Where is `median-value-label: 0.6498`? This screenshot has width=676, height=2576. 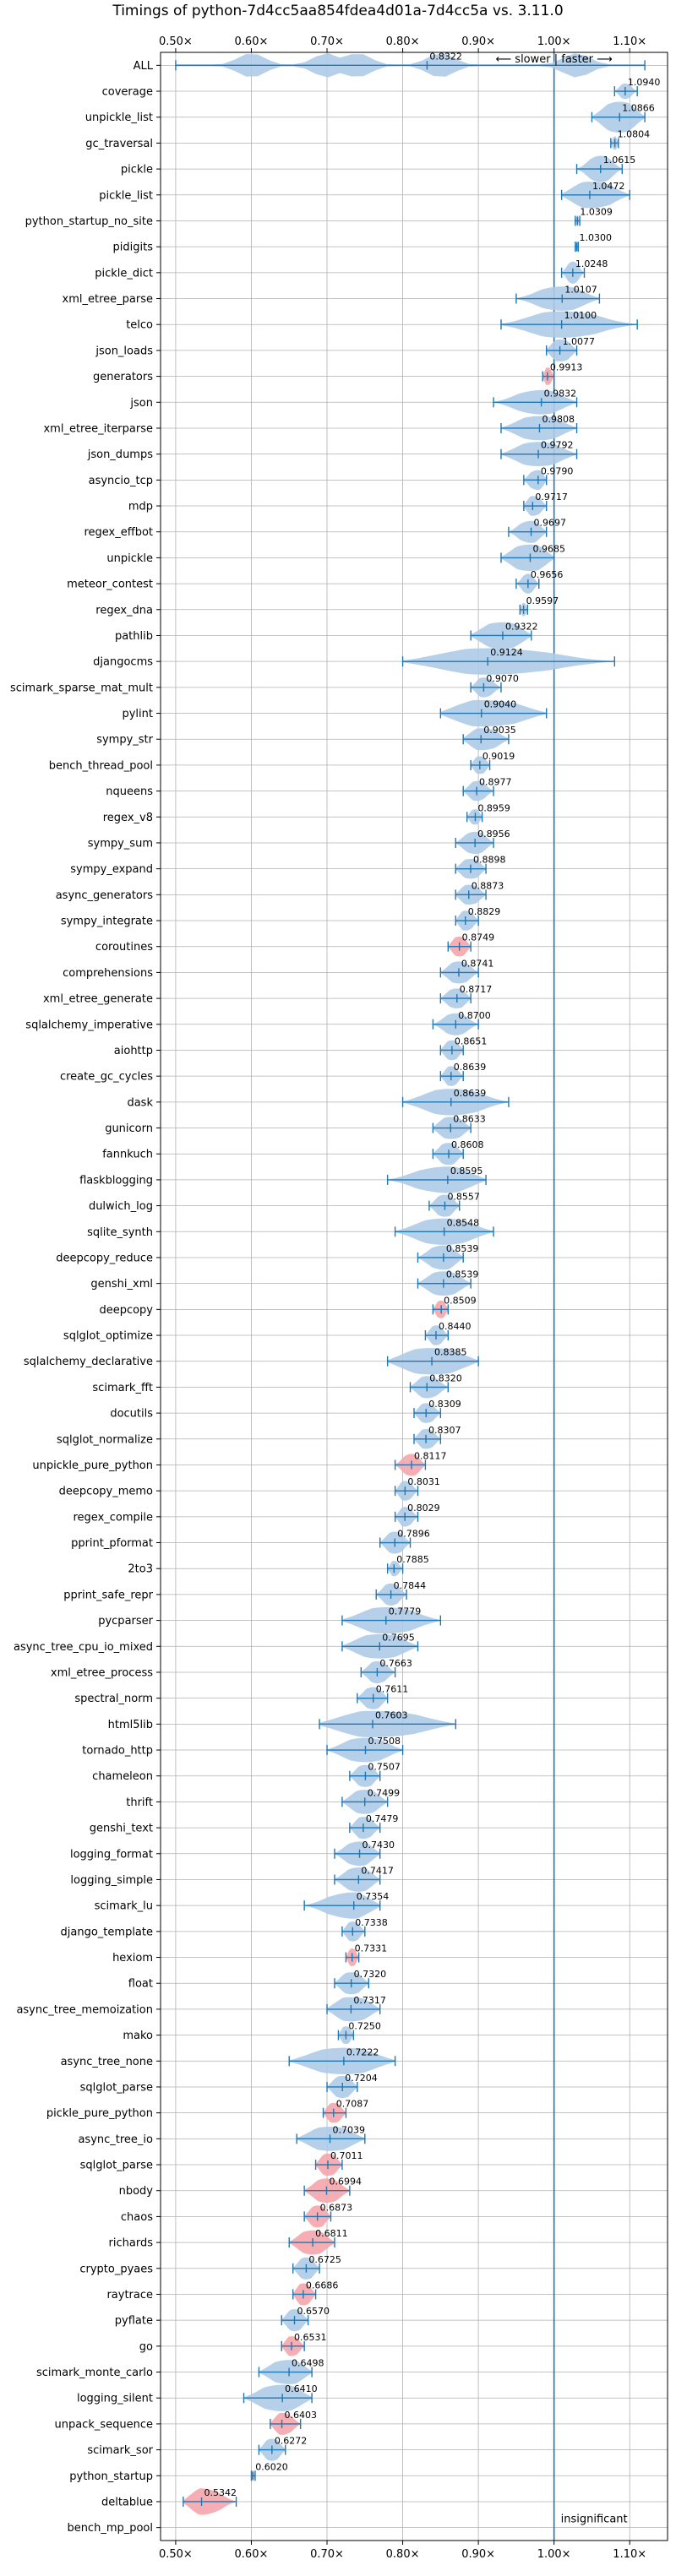
median-value-label: 0.6498 is located at coordinates (308, 2363).